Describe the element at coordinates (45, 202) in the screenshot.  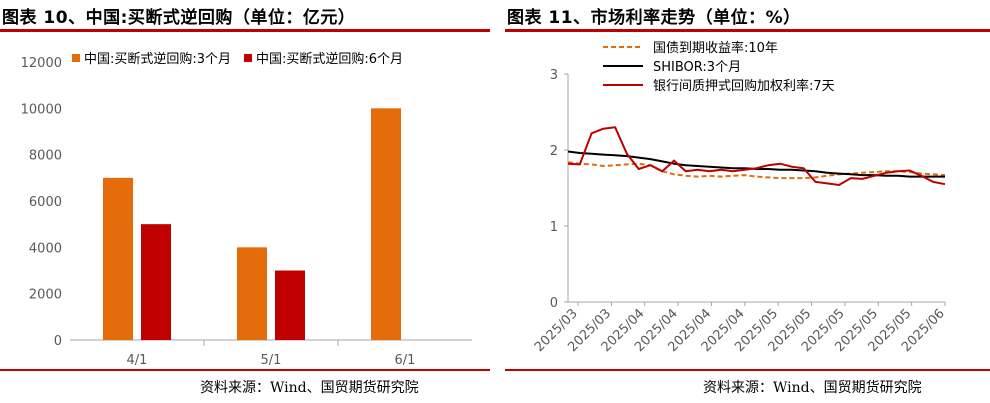
I see `y-tick-label: 6000` at that location.